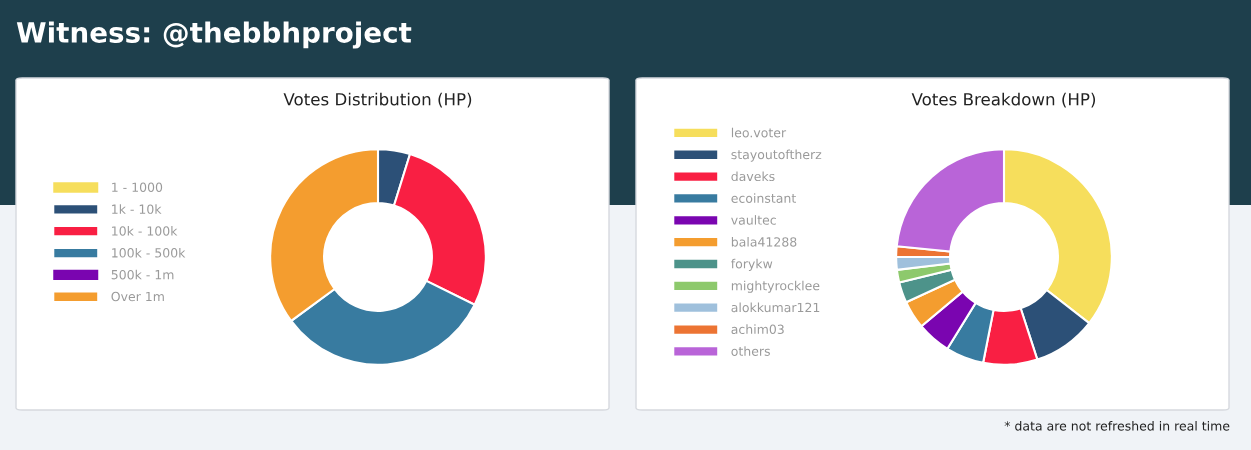 The height and width of the screenshot is (450, 1251). What do you see at coordinates (750, 351) in the screenshot?
I see `legend-label: others` at bounding box center [750, 351].